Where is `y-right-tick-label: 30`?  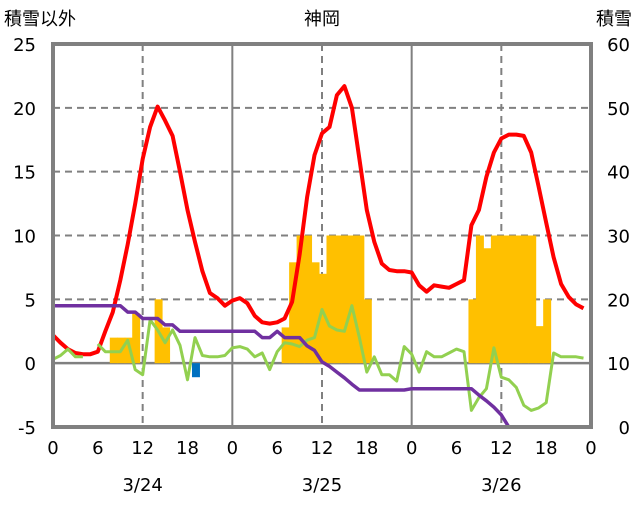
y-right-tick-label: 30 is located at coordinates (618, 237).